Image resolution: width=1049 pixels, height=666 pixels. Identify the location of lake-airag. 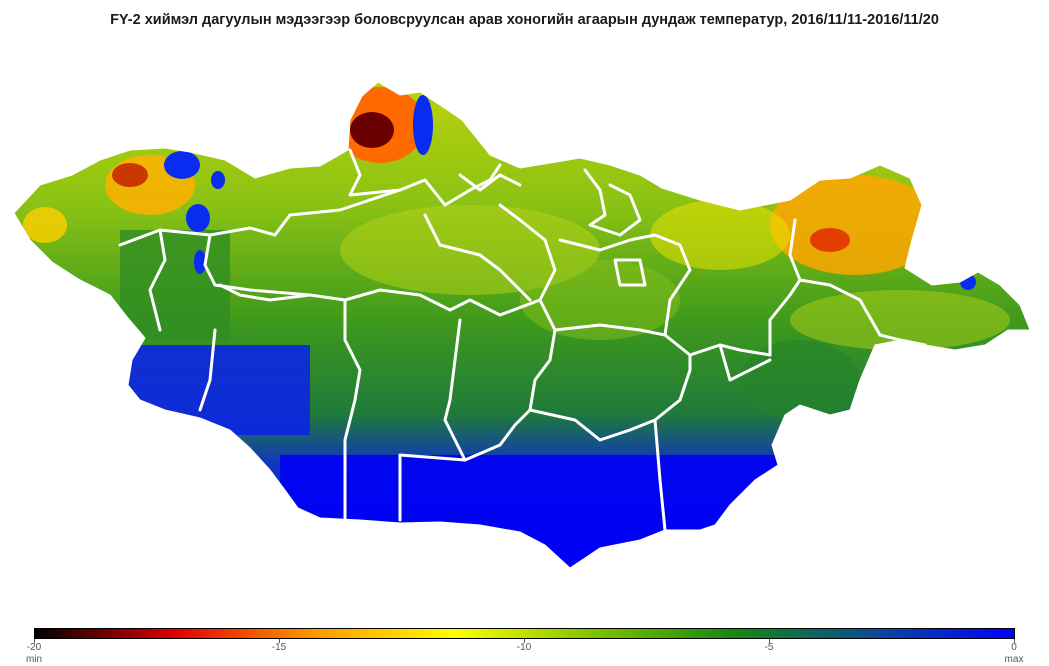
(218, 180).